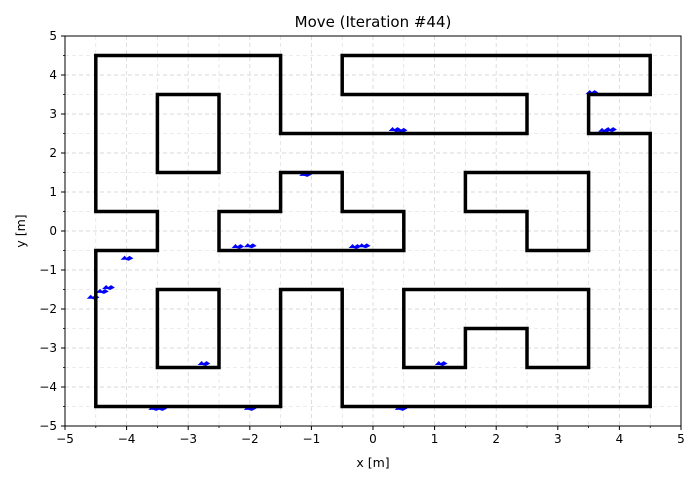  I want to click on x-tick-label: −4, so click(127, 439).